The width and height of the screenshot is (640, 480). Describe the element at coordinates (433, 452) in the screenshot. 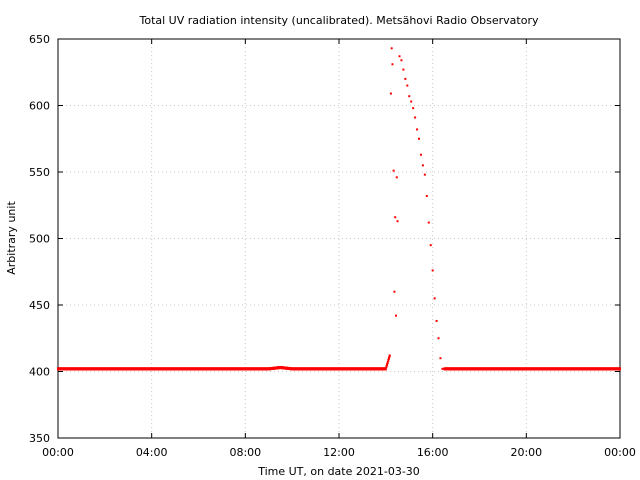

I see `x-tick-label: 16:00` at that location.